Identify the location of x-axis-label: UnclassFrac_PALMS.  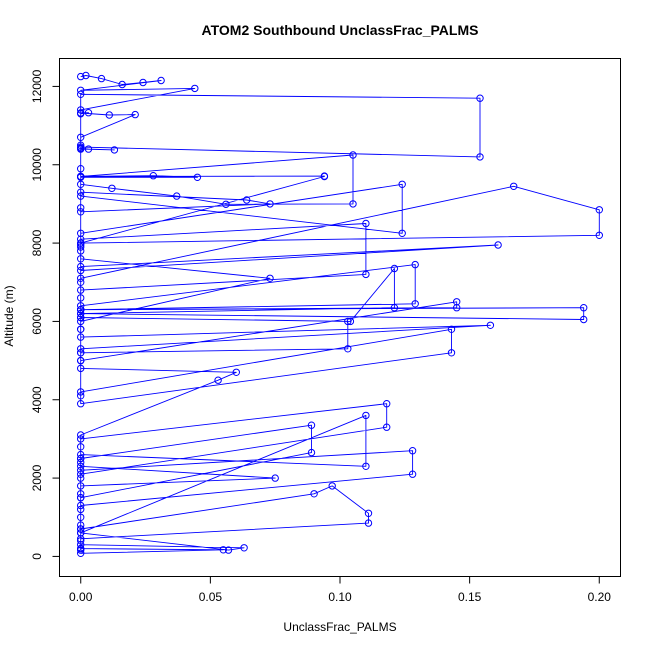
(339, 627).